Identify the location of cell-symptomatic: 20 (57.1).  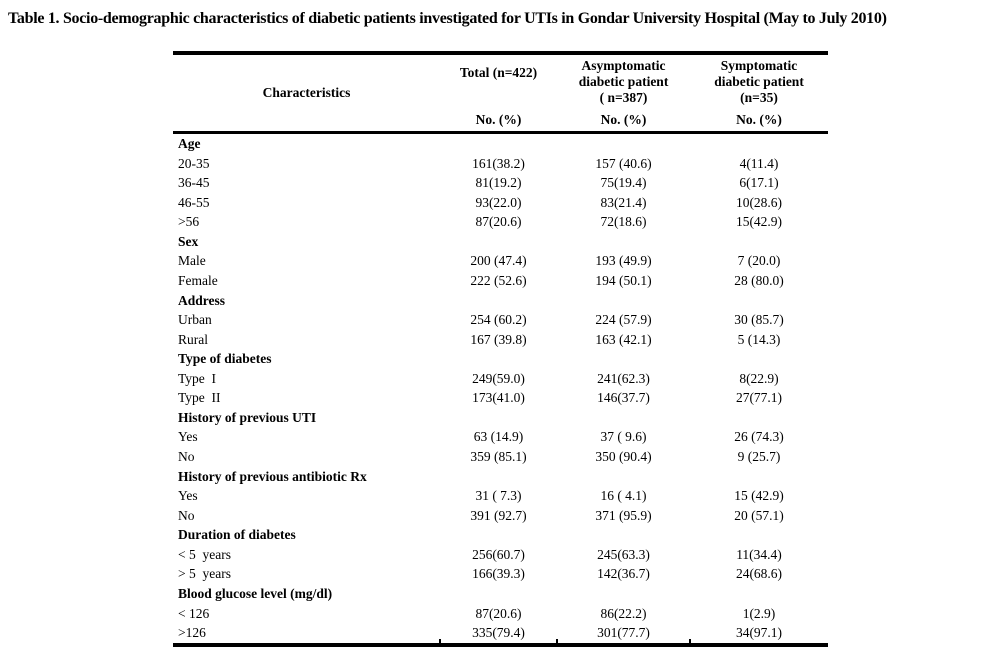
(759, 515).